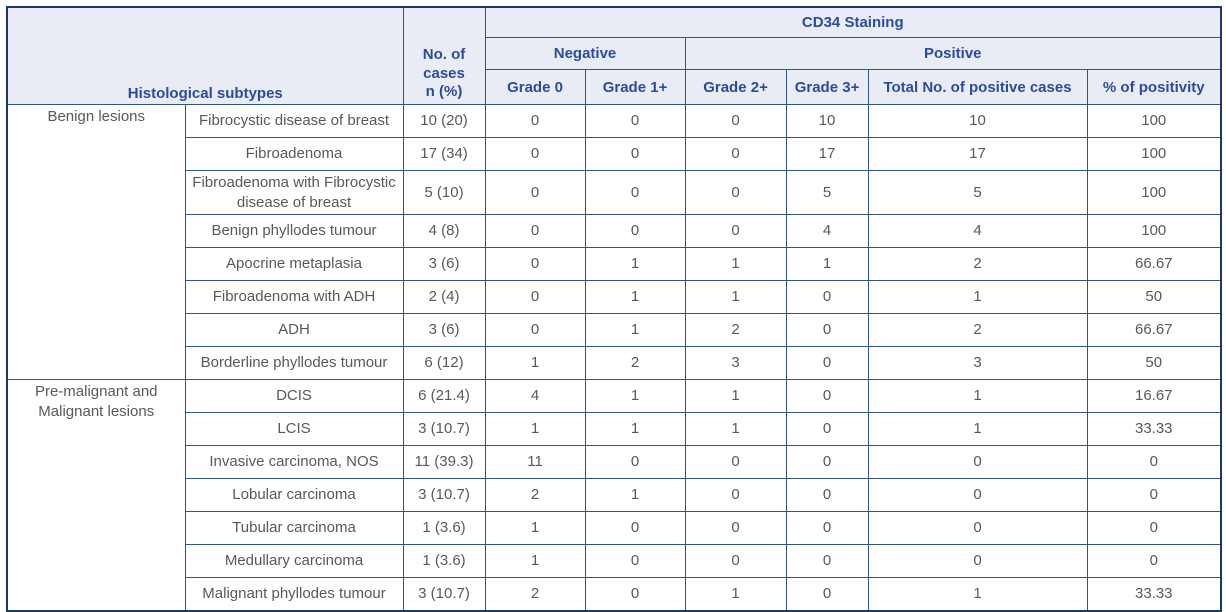  What do you see at coordinates (294, 561) in the screenshot?
I see `cell-subtype: Medullary carcinoma` at bounding box center [294, 561].